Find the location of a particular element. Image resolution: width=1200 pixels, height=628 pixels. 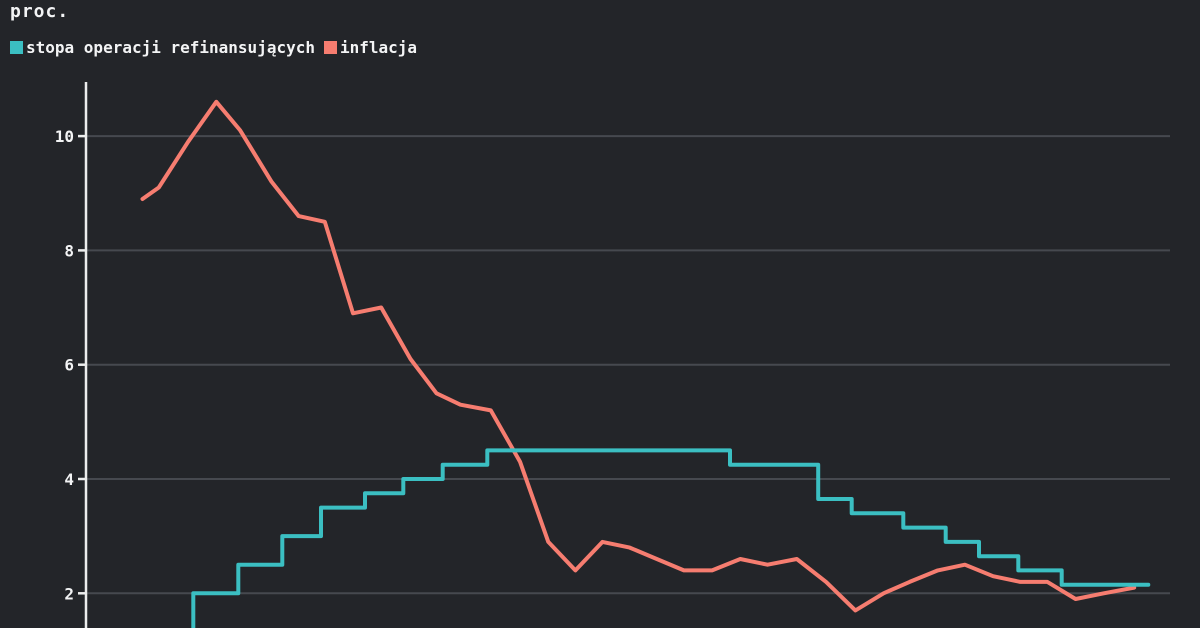

y-tick-label: 2 is located at coordinates (69, 593).